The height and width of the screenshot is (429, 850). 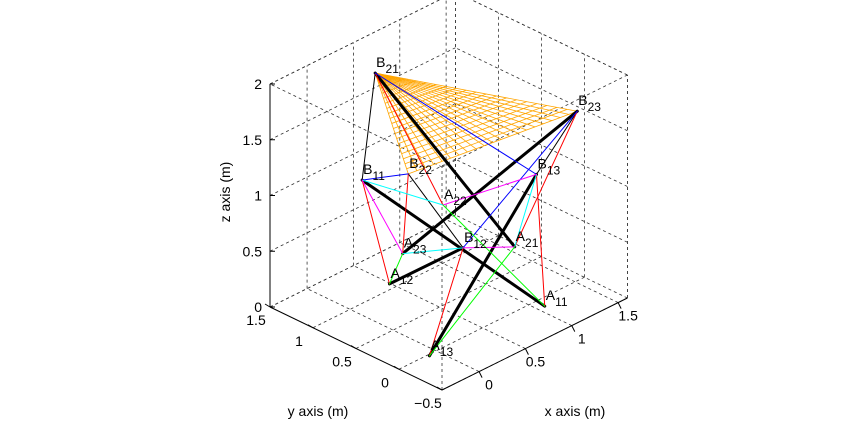 I want to click on z-tick-label: 1, so click(x=258, y=196).